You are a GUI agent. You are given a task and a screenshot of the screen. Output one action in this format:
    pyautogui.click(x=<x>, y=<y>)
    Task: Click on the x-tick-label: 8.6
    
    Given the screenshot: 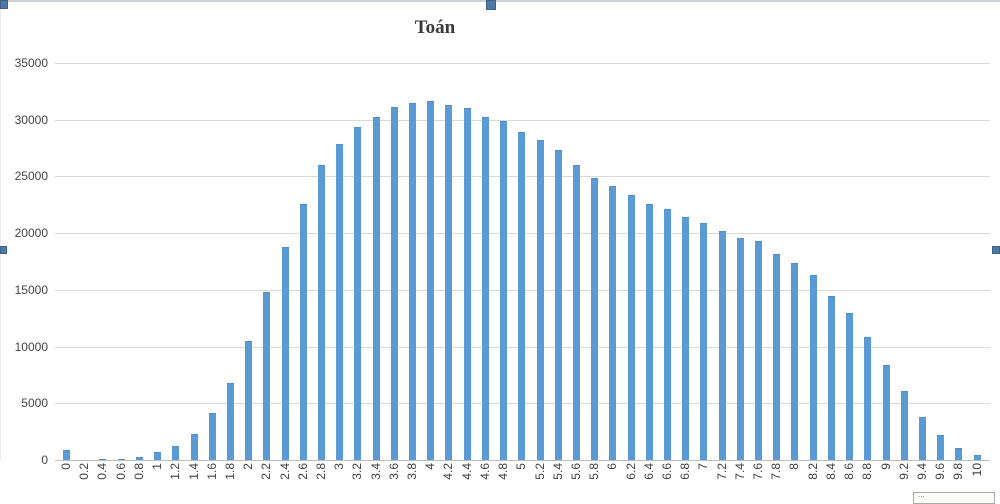 What is the action you would take?
    pyautogui.click(x=849, y=471)
    